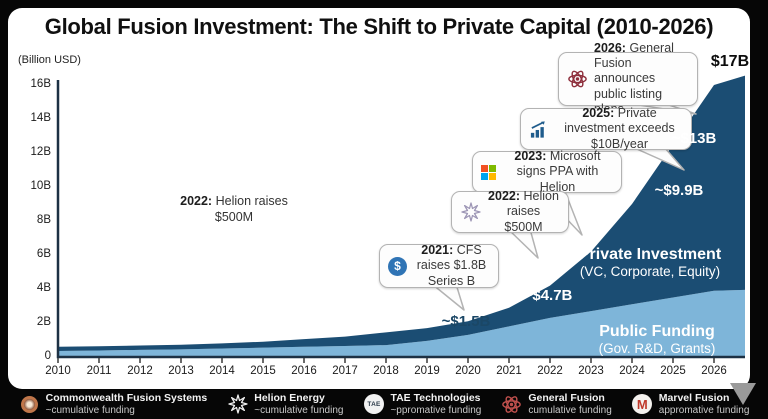  What do you see at coordinates (40, 84) in the screenshot?
I see `y-axis-tick-label: 16B` at bounding box center [40, 84].